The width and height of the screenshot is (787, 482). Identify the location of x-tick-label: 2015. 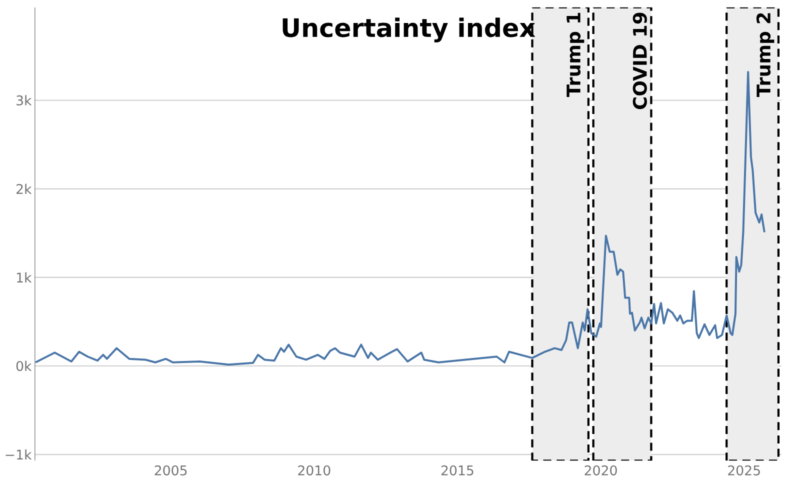
(457, 470).